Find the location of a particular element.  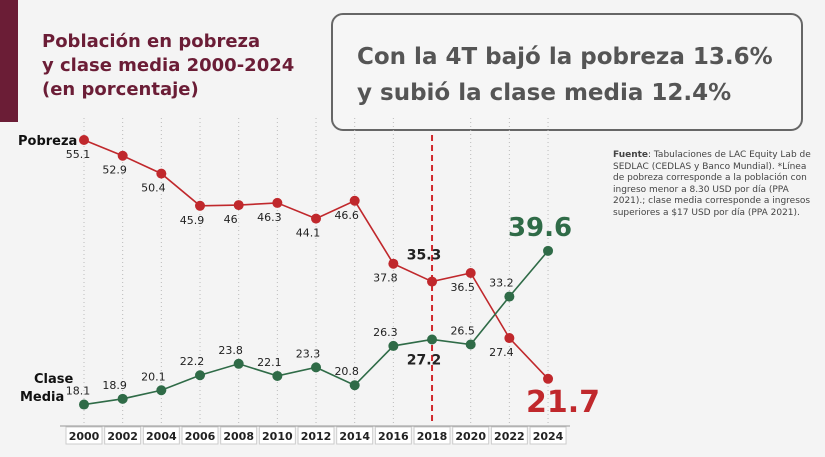

x-tick-label: 2020 is located at coordinates (470, 436).